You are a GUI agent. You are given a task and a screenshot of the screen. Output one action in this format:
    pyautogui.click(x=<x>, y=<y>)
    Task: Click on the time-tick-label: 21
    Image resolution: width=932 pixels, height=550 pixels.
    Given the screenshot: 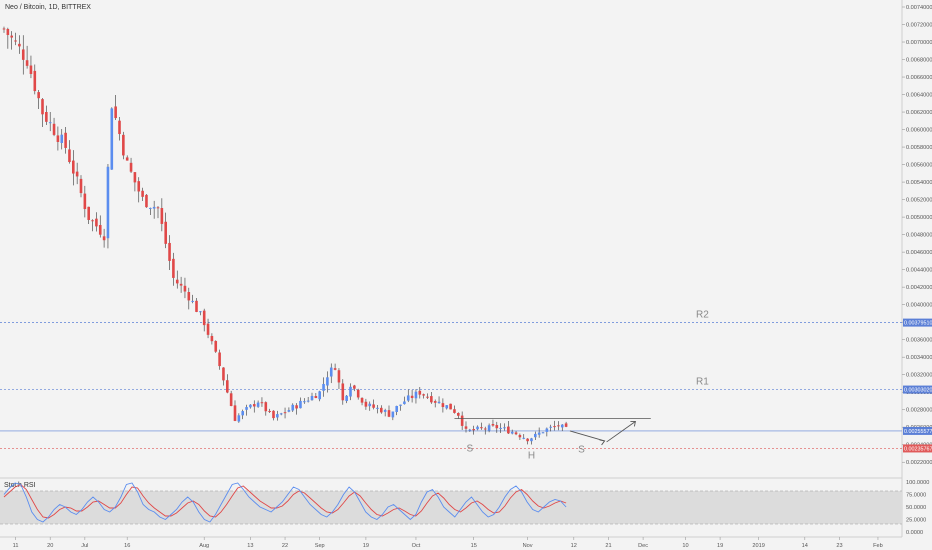 What is the action you would take?
    pyautogui.click(x=608, y=546)
    